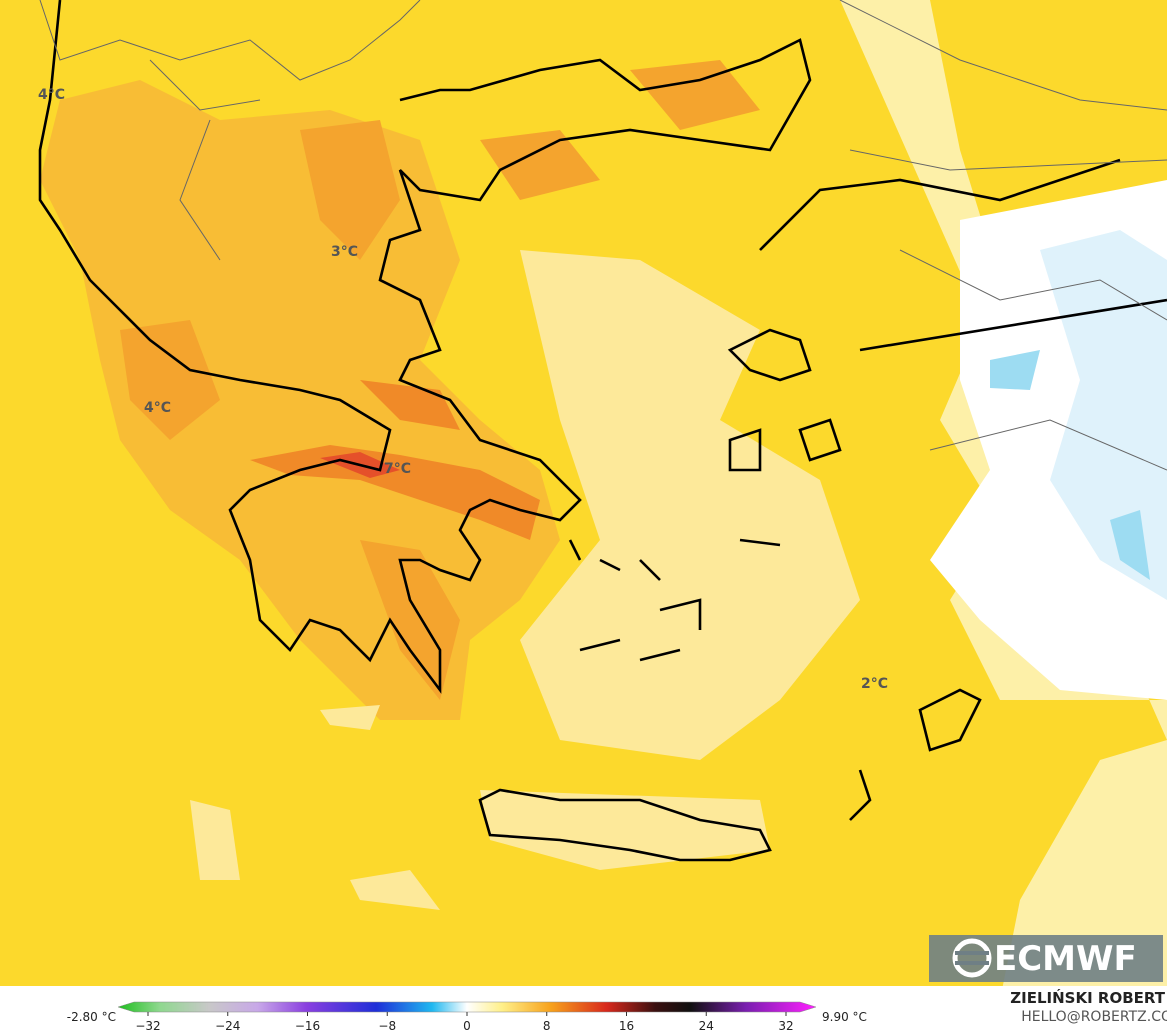 Image resolution: width=1167 pixels, height=1035 pixels. I want to click on isotherm-label: 7°C, so click(397, 469).